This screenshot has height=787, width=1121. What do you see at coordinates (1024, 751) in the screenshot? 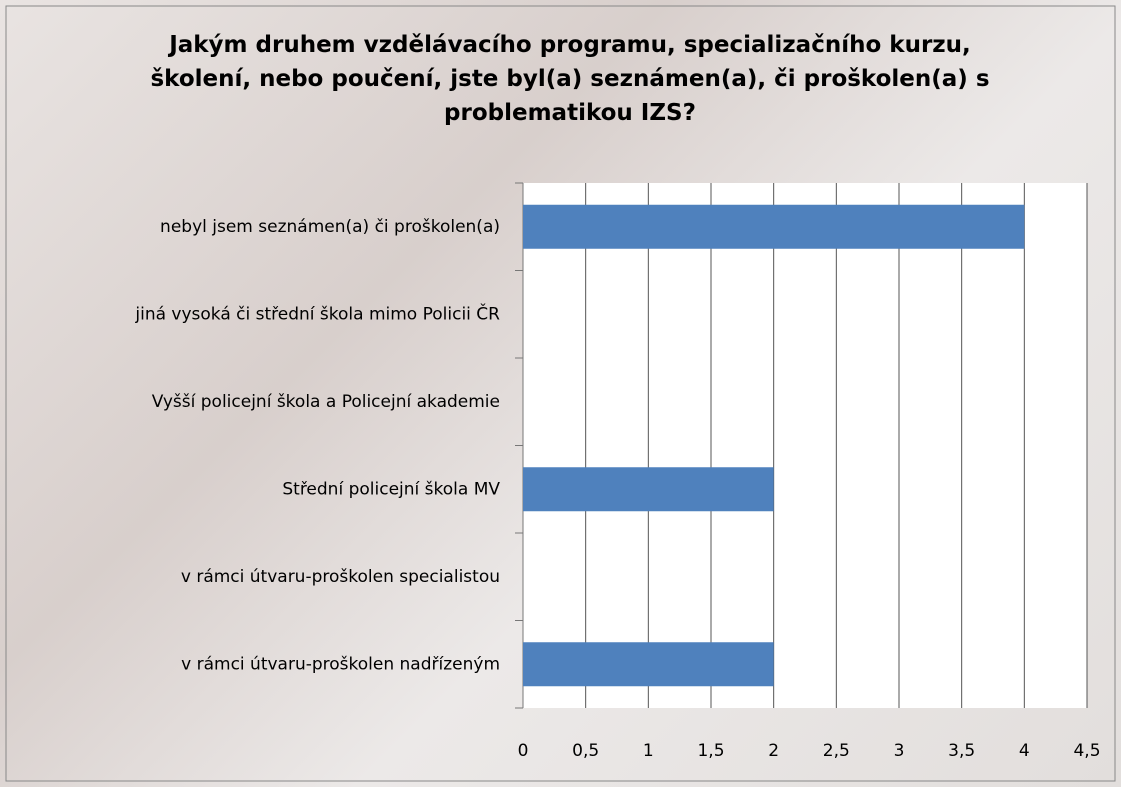
I see `x-tick-label: 4` at bounding box center [1024, 751].